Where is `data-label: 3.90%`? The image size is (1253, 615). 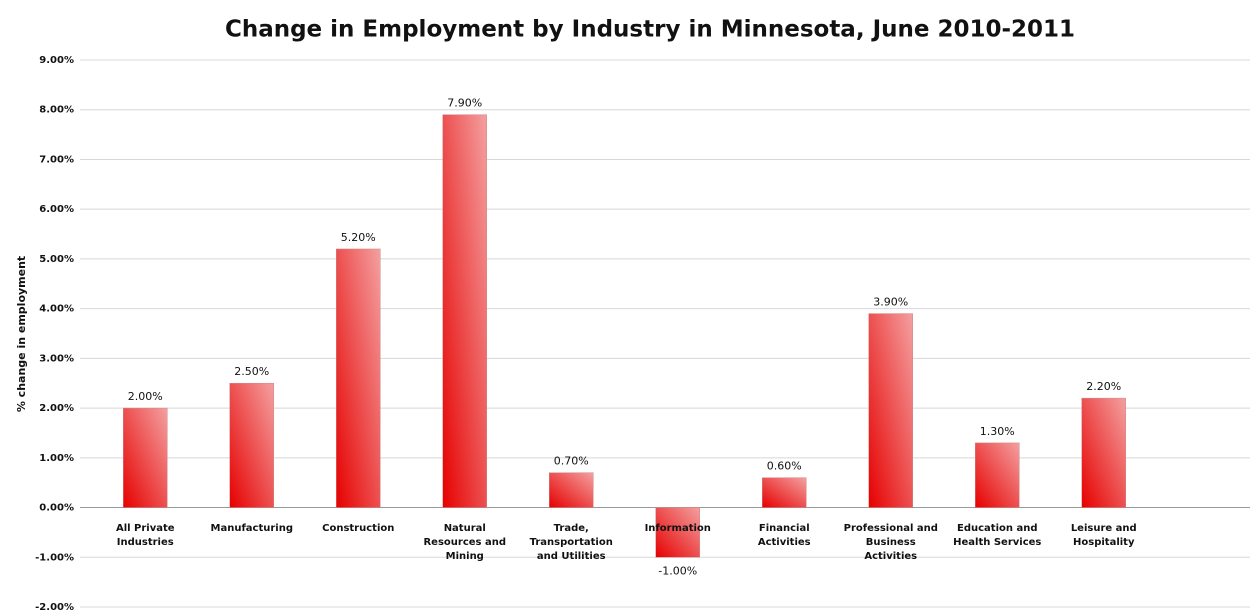 data-label: 3.90% is located at coordinates (890, 302).